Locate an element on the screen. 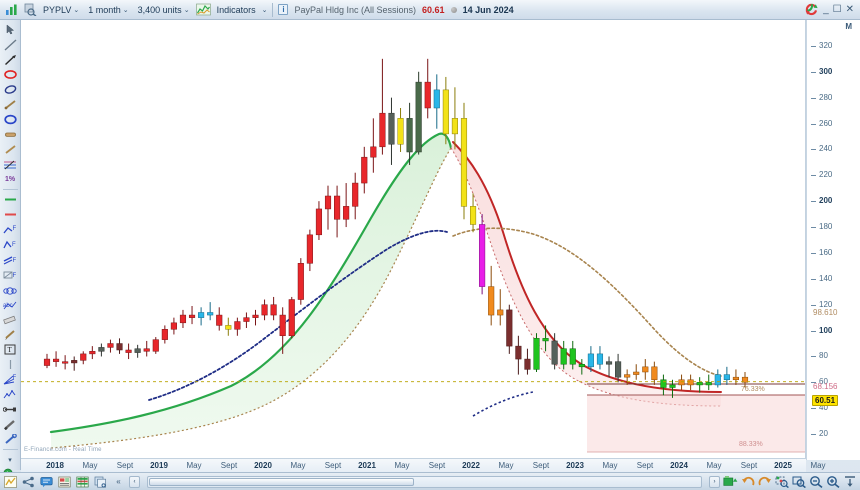 Image resolution: width=860 pixels, height=490 pixels. date-axis-year-label: 2023 is located at coordinates (575, 465).